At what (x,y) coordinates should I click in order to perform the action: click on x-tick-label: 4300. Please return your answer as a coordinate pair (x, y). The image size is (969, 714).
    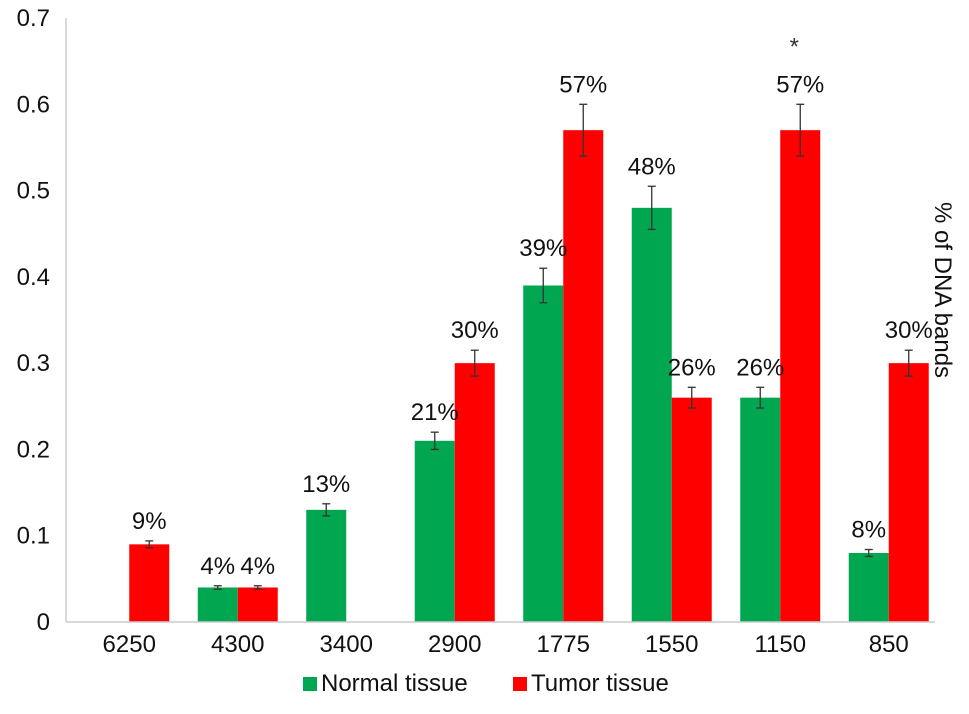
    Looking at the image, I should click on (237, 644).